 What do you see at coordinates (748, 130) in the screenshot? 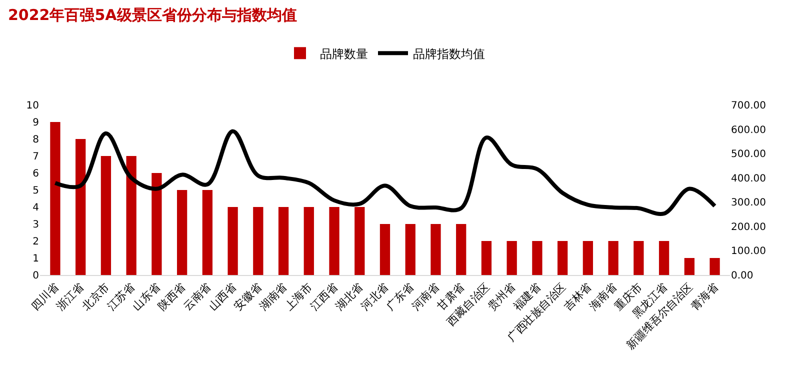
I see `y2-tick-label: 600.00` at bounding box center [748, 130].